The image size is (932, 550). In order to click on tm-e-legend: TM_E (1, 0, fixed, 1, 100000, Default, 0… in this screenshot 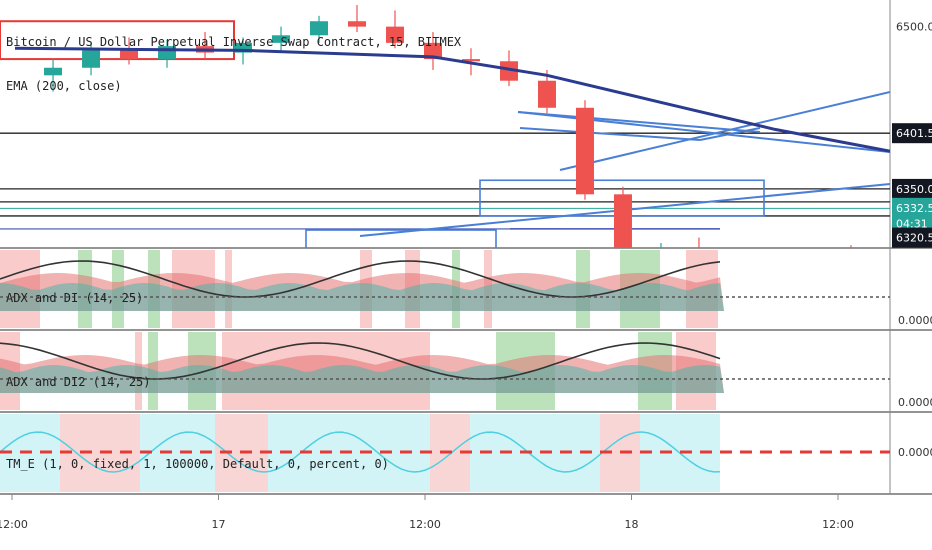, I will do `click(197, 464)`.